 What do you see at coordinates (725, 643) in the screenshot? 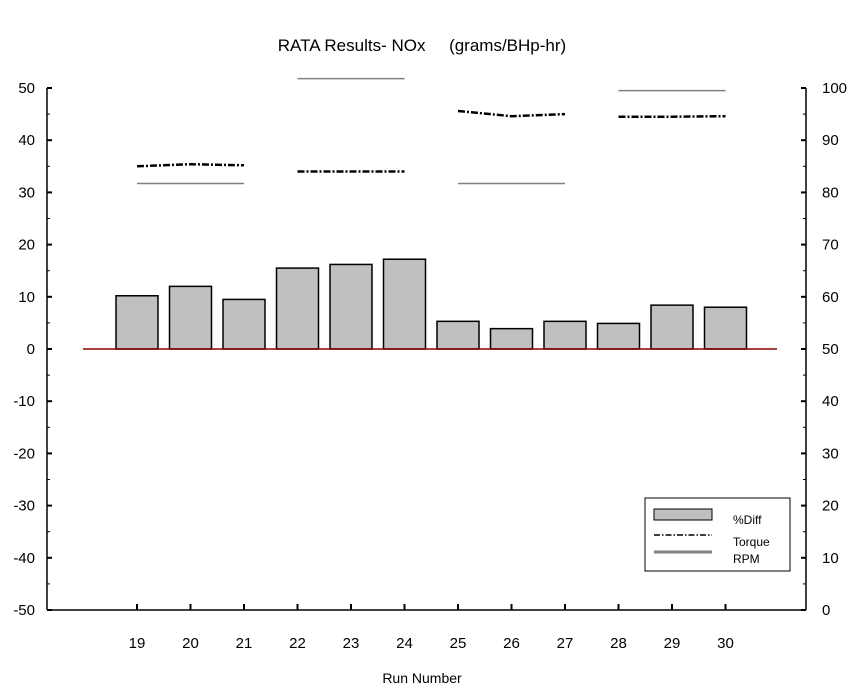
I see `x-tick-label: 30` at bounding box center [725, 643].